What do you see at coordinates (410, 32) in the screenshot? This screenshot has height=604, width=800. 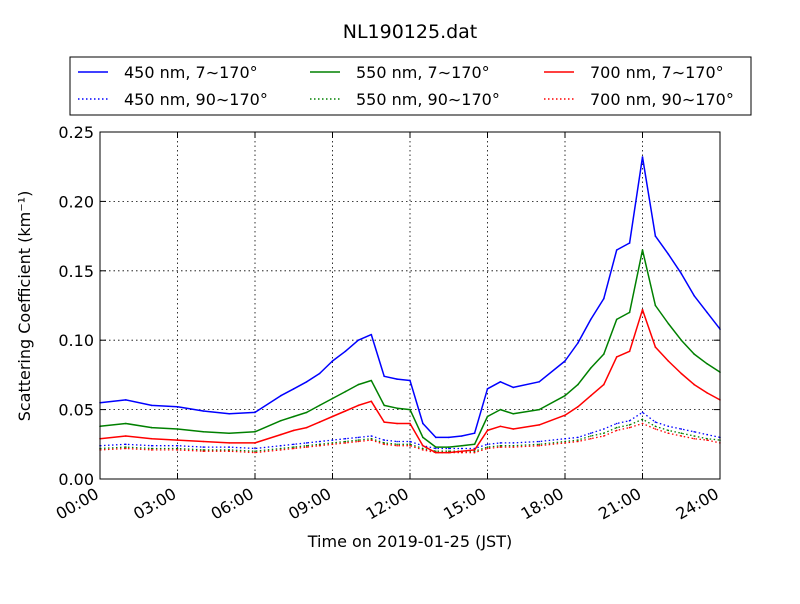 I see `chart-title: NL190125.dat` at bounding box center [410, 32].